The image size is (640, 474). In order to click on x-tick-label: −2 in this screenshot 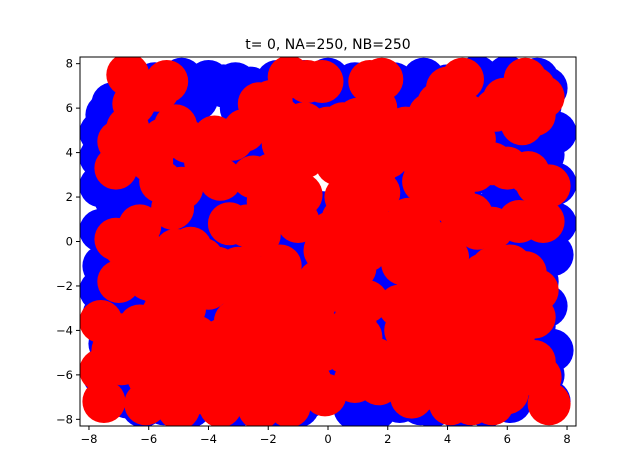, I will do `click(268, 439)`.